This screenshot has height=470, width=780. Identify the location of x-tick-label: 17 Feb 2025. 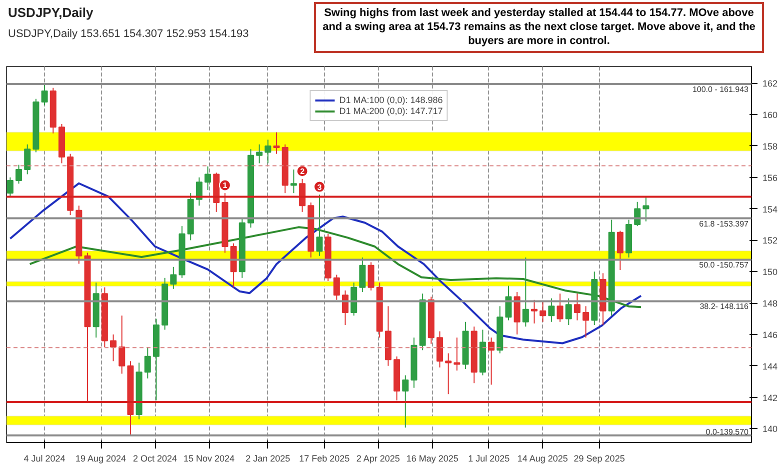
(324, 459).